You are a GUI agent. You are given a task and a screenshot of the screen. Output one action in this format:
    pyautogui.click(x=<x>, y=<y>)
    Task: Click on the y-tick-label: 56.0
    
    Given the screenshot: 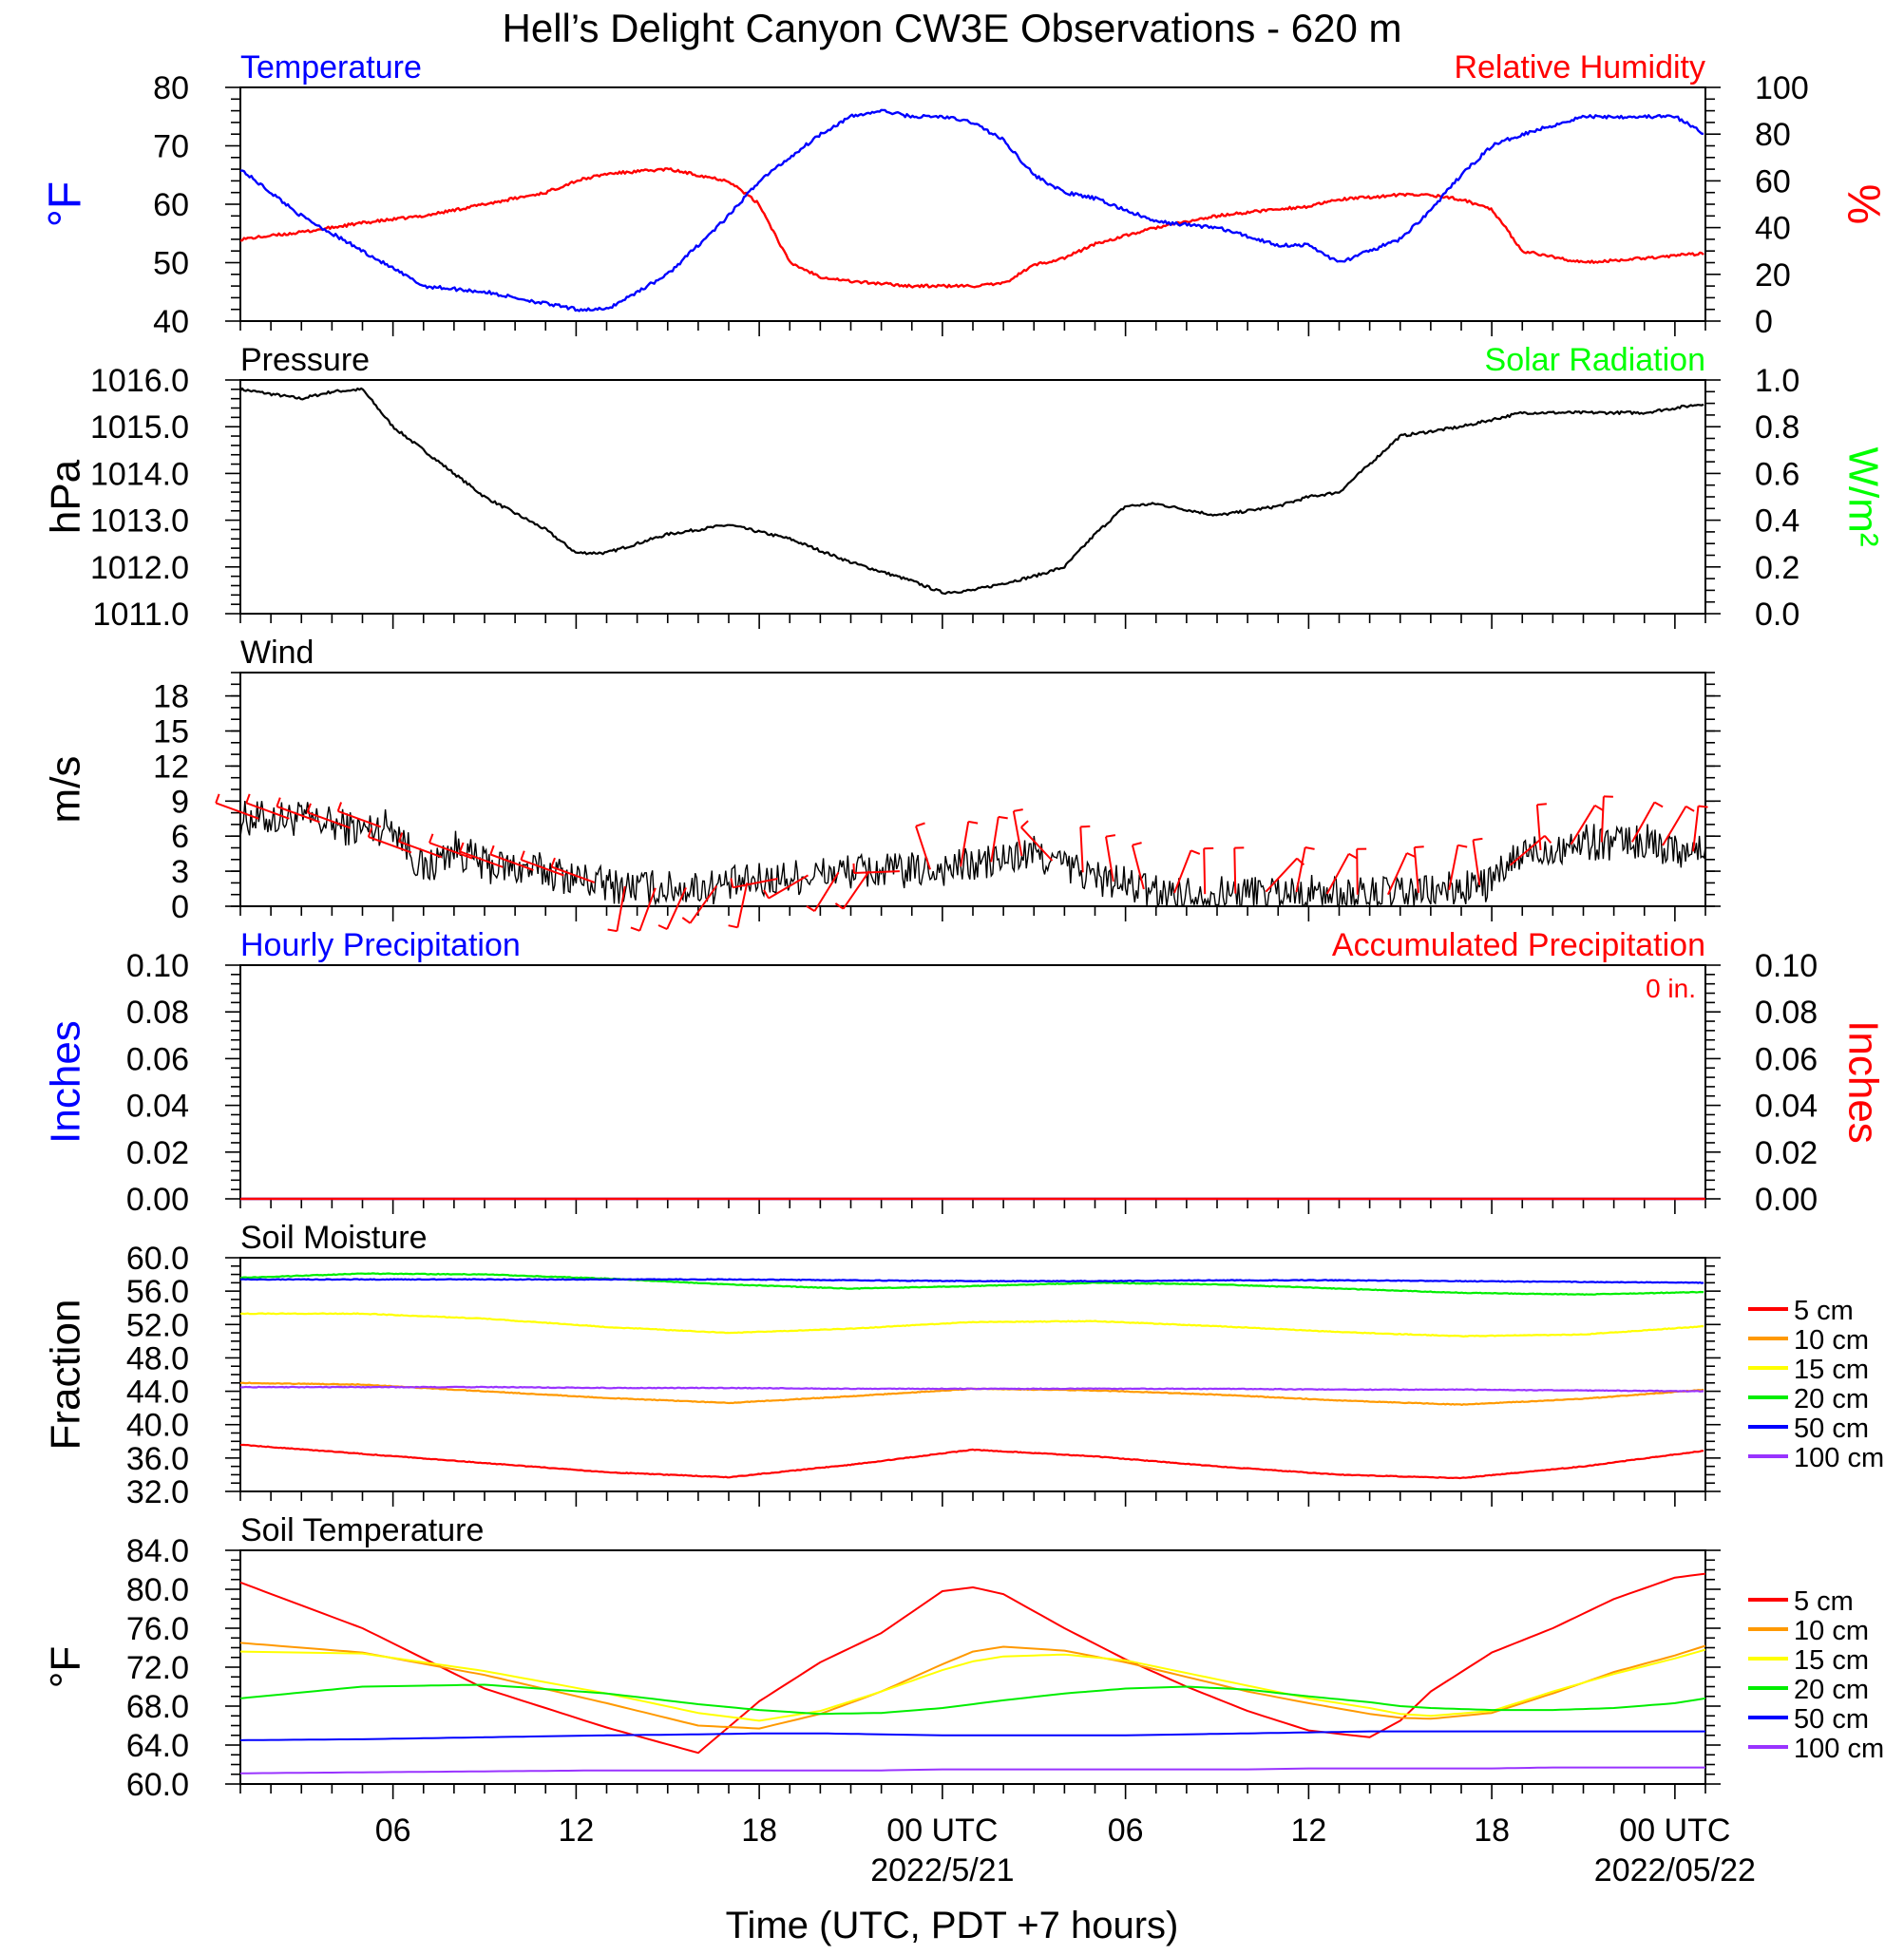 What is the action you would take?
    pyautogui.click(x=157, y=1292)
    